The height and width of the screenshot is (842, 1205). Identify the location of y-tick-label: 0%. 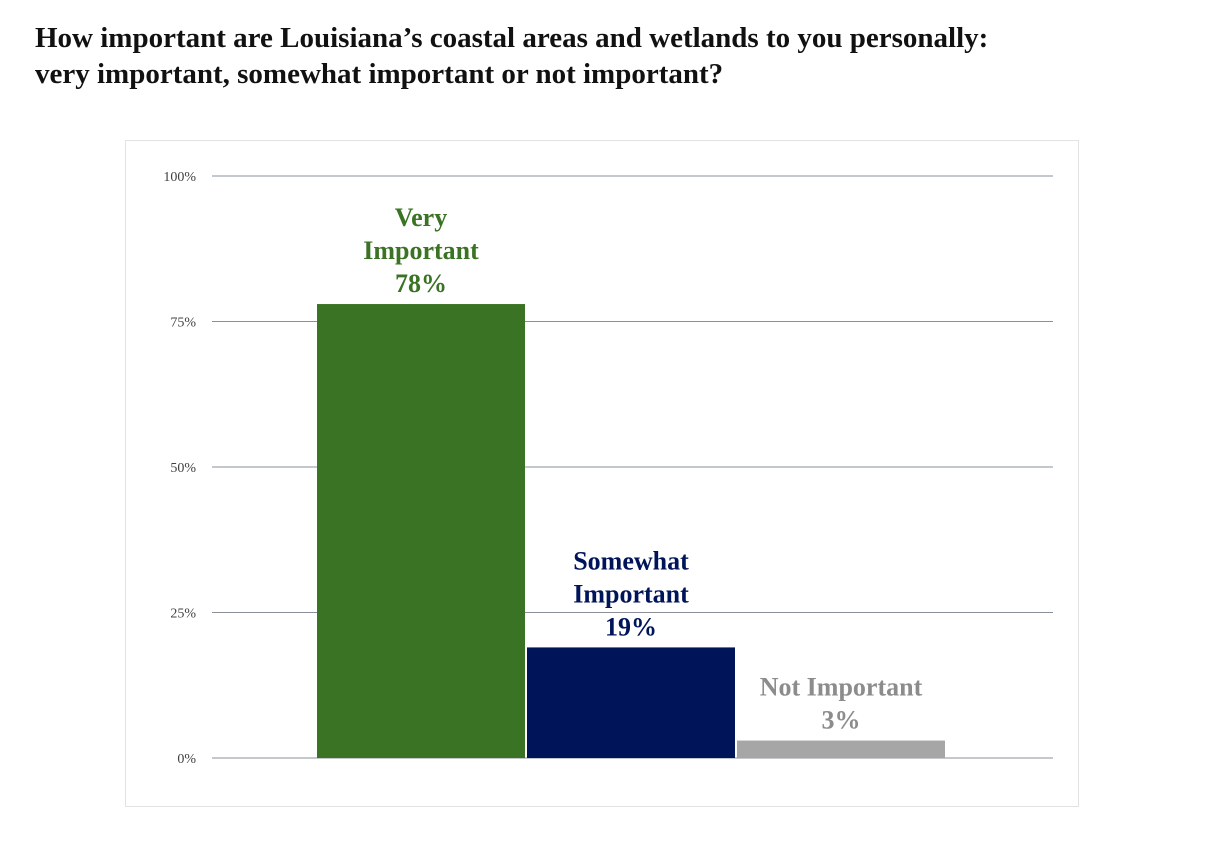
(186, 759).